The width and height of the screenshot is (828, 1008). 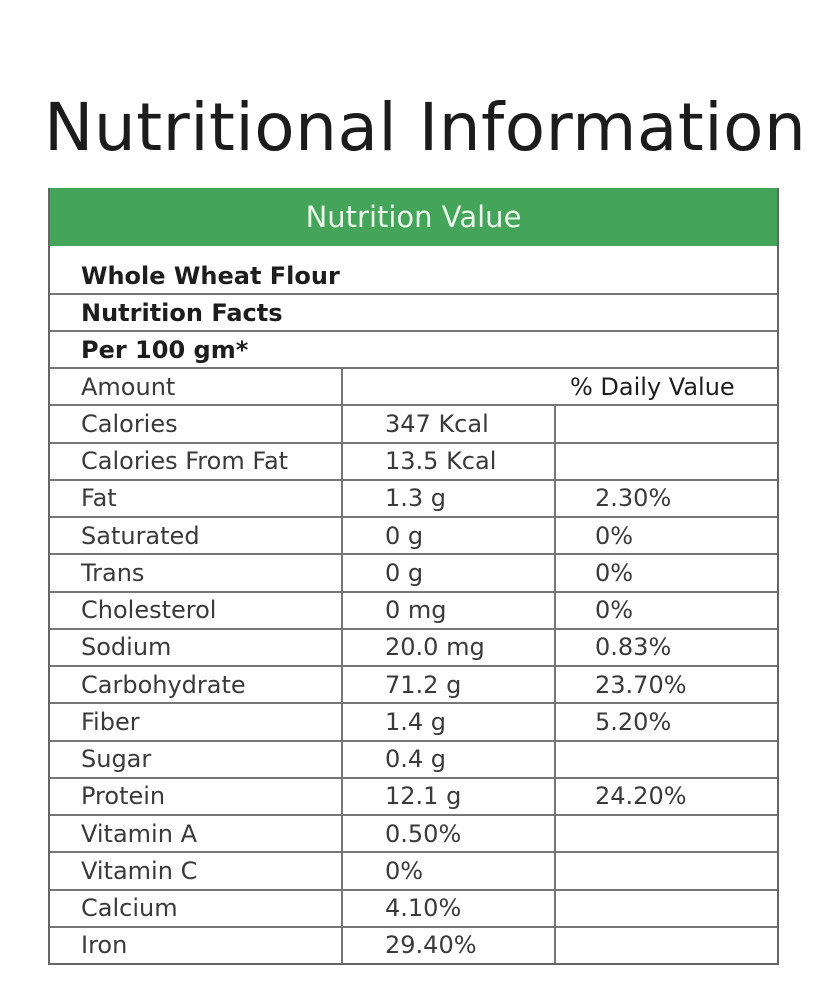 What do you see at coordinates (652, 386) in the screenshot?
I see `daily-value-header: % Daily Value` at bounding box center [652, 386].